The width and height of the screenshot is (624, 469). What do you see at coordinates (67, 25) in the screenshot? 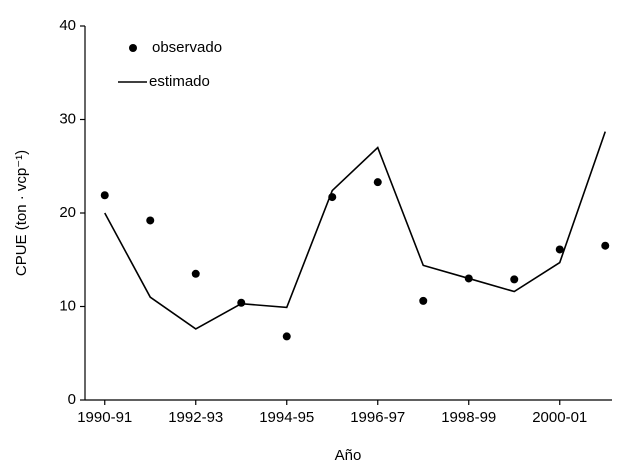
I see `y-tick-label: 40` at bounding box center [67, 25].